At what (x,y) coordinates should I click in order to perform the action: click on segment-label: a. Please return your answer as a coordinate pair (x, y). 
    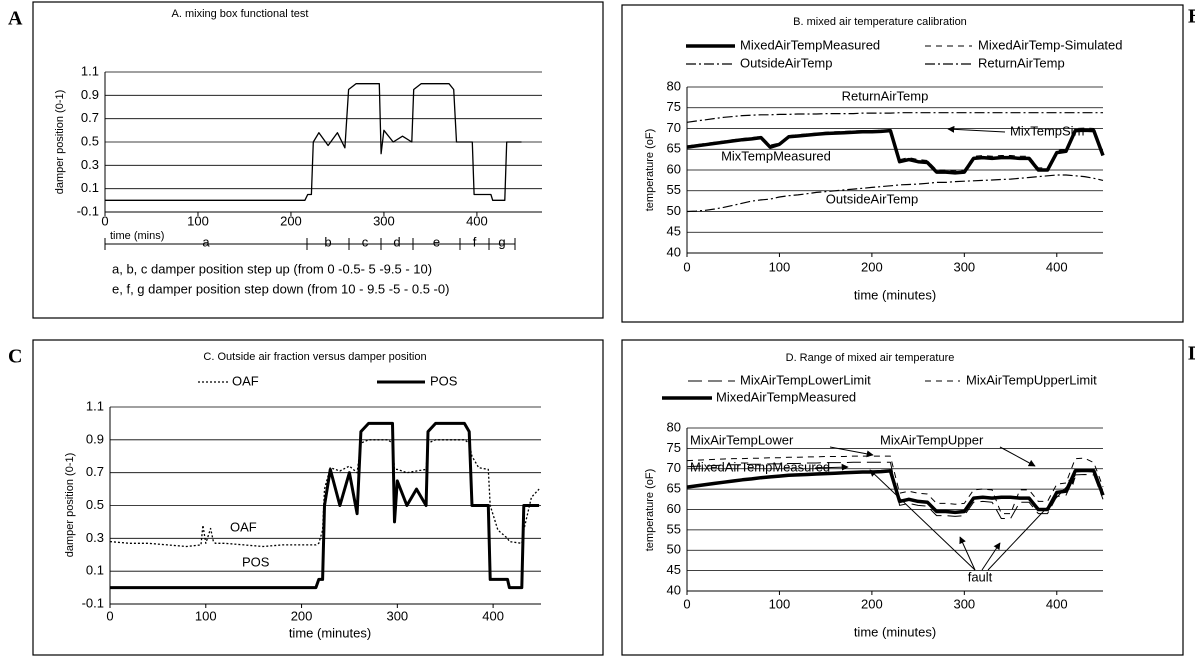
    Looking at the image, I should click on (206, 241).